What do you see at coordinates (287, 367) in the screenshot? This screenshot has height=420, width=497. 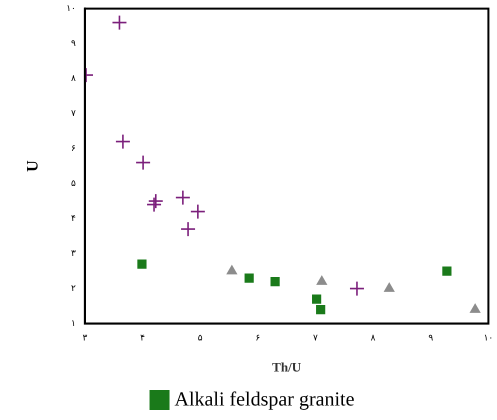 I see `x-axis-title: Th/U` at bounding box center [287, 367].